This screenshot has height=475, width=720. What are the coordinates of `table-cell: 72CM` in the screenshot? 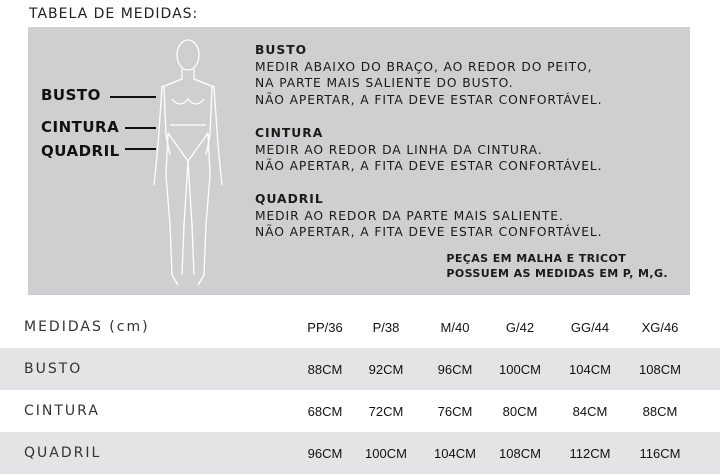 It's located at (386, 411).